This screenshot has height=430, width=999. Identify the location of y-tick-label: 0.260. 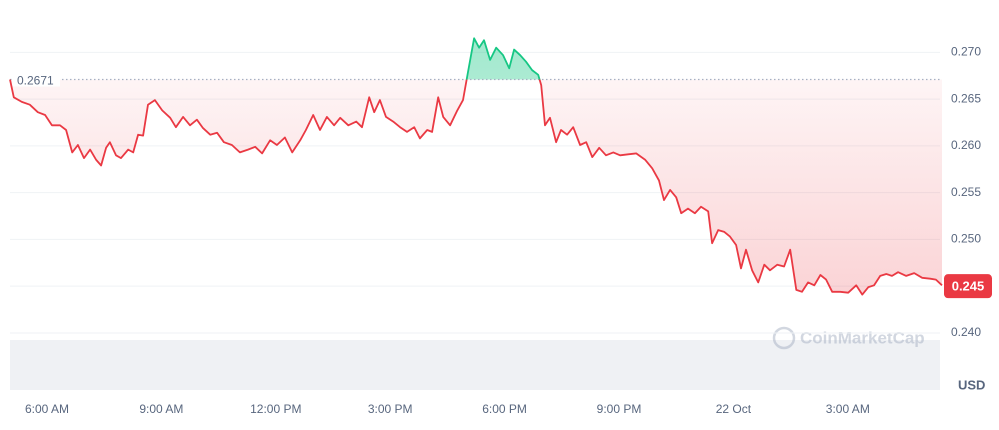
(966, 145).